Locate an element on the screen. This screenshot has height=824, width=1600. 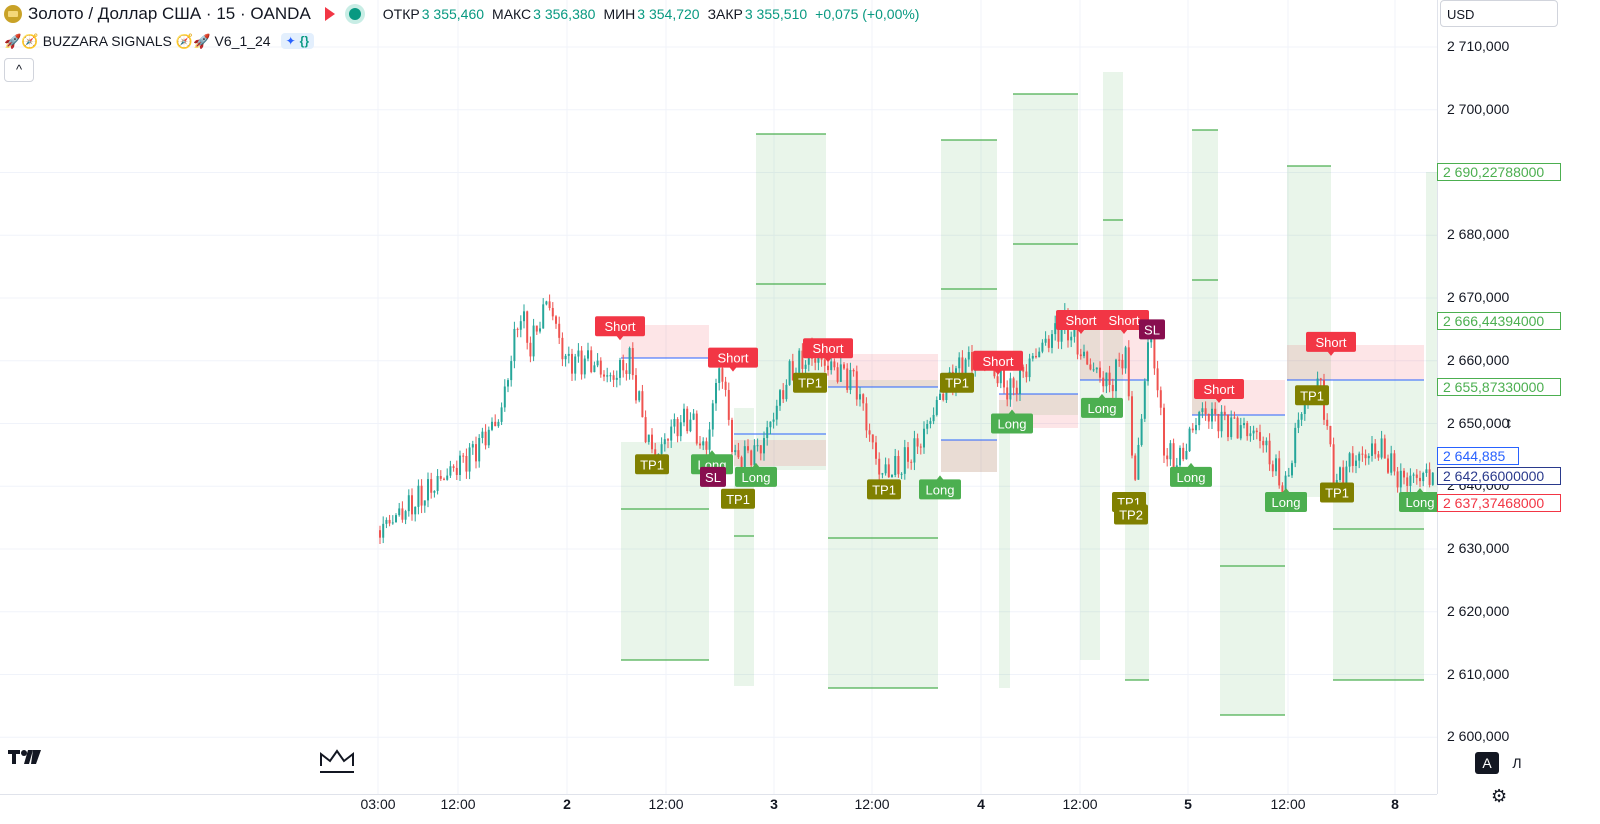
indicator-name: 🚀🧭 BUZZARA SIGNALS 🧭🚀 V6_1_24 is located at coordinates (137, 40).